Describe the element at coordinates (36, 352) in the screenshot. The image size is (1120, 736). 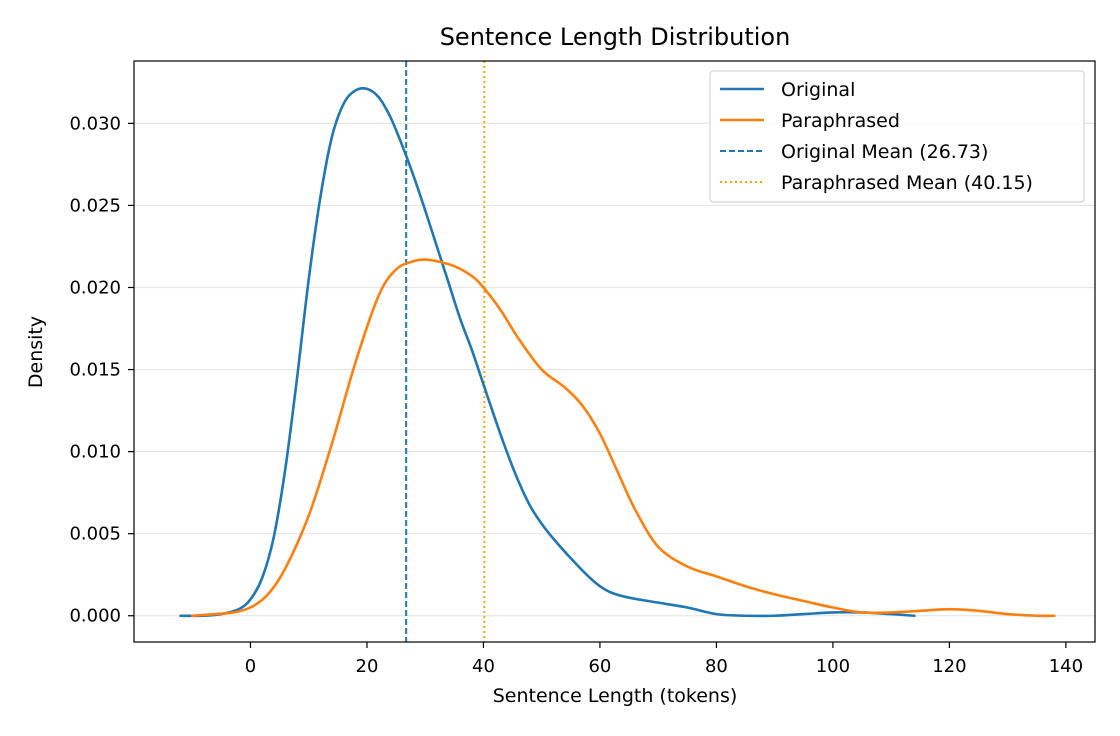
I see `y-axis-label: Density` at that location.